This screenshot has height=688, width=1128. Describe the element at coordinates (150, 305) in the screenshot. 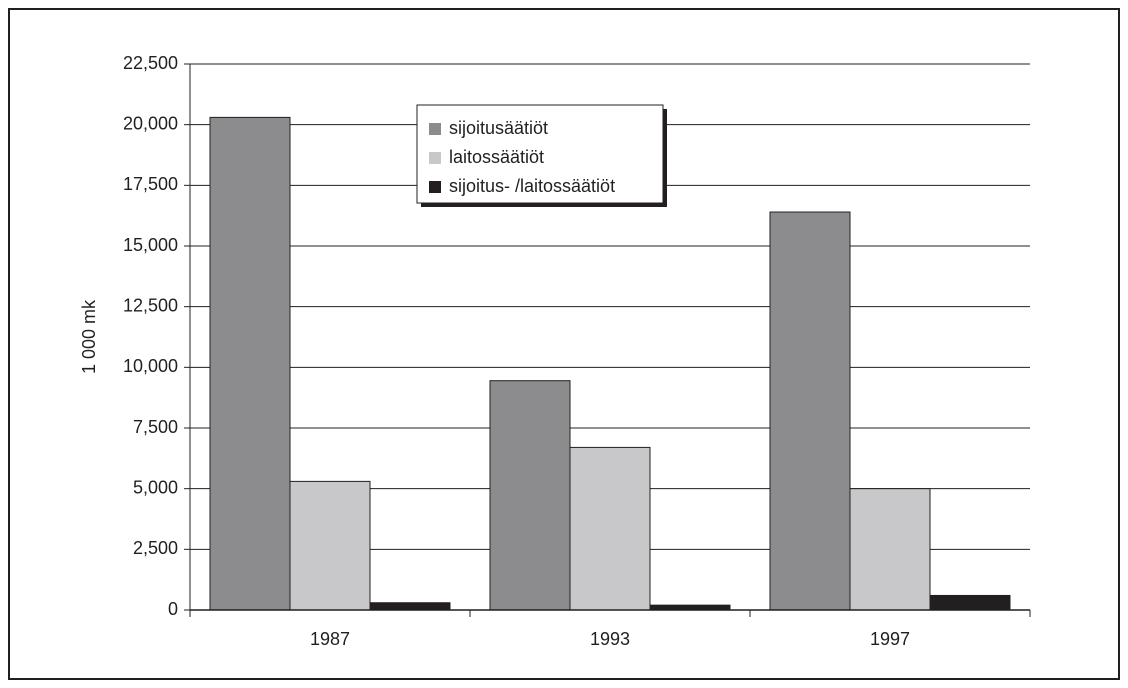

I see `y-tick-label: 12,500` at that location.